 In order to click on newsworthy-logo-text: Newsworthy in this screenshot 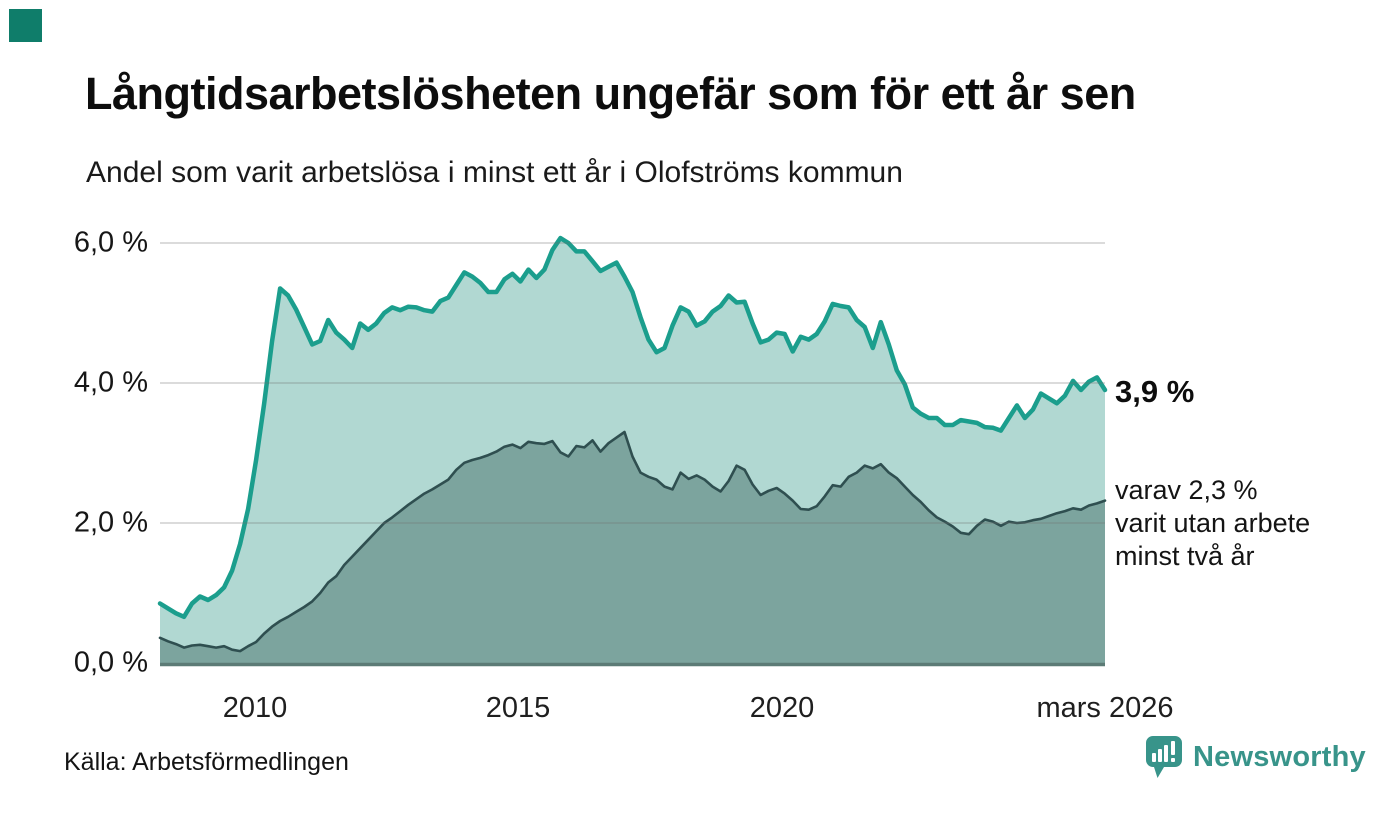, I will do `click(1279, 757)`.